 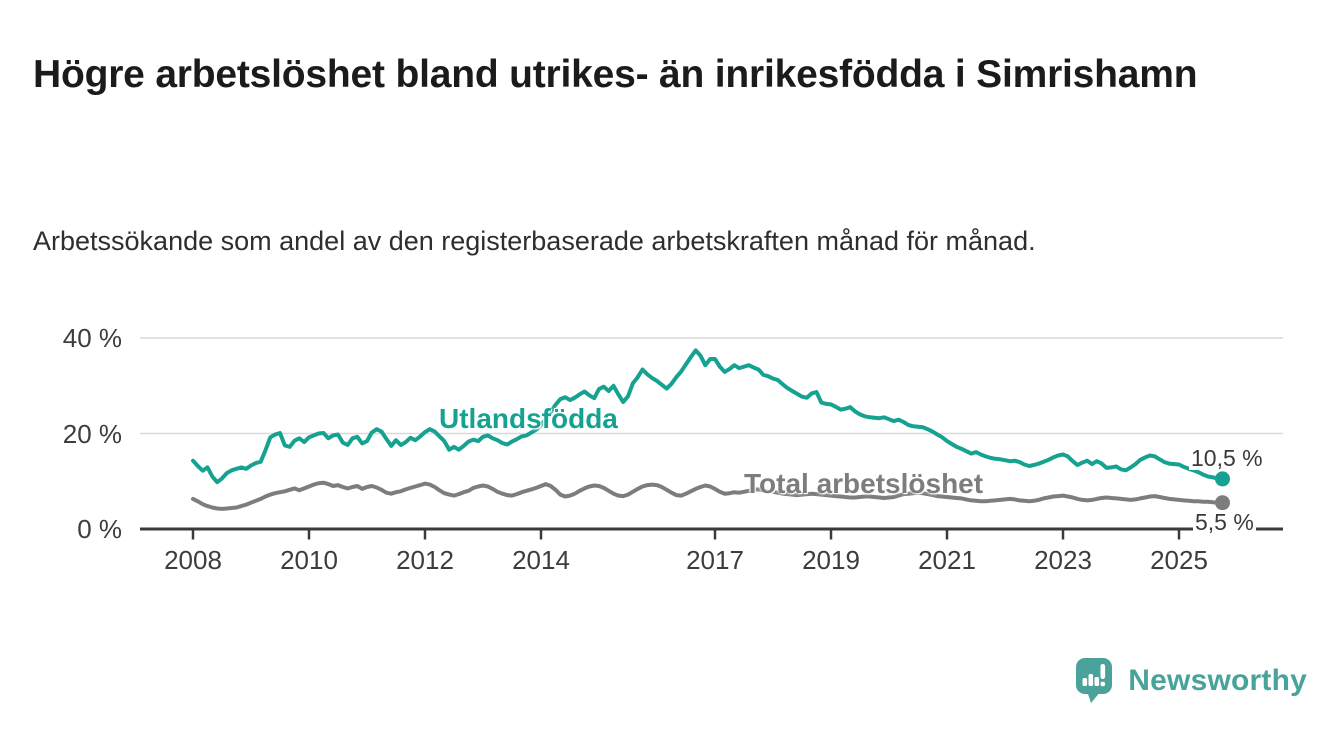 What do you see at coordinates (1224, 522) in the screenshot?
I see `end-value-label-total: 5,5 %` at bounding box center [1224, 522].